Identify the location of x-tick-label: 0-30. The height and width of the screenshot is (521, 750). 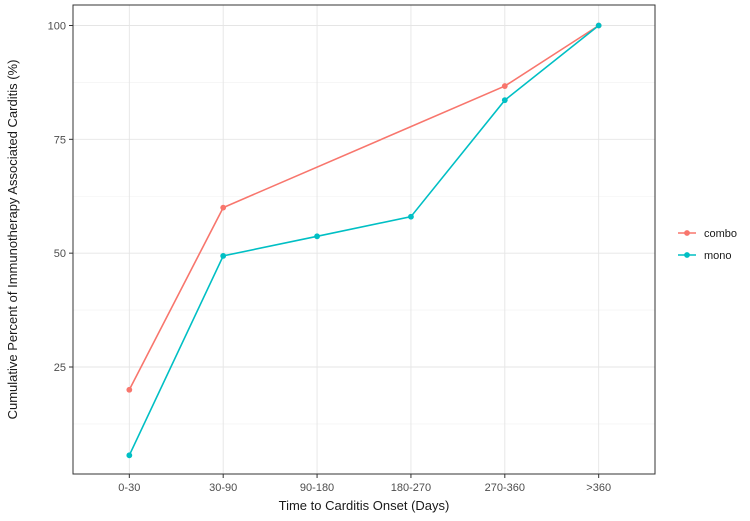
(129, 488).